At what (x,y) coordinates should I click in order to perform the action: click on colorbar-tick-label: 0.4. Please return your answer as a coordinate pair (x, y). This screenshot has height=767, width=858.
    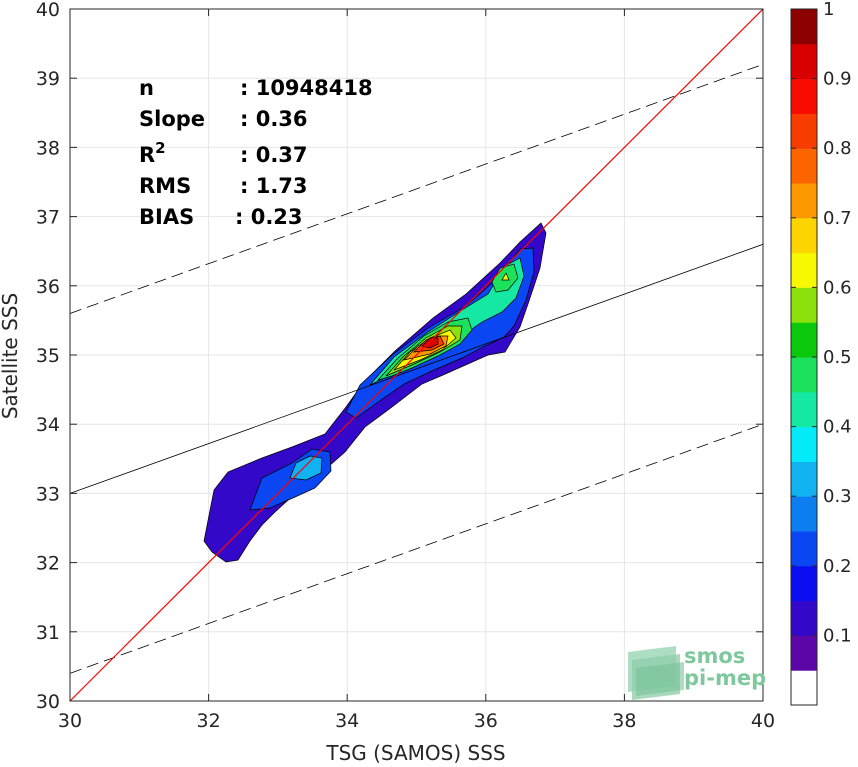
    Looking at the image, I should click on (837, 427).